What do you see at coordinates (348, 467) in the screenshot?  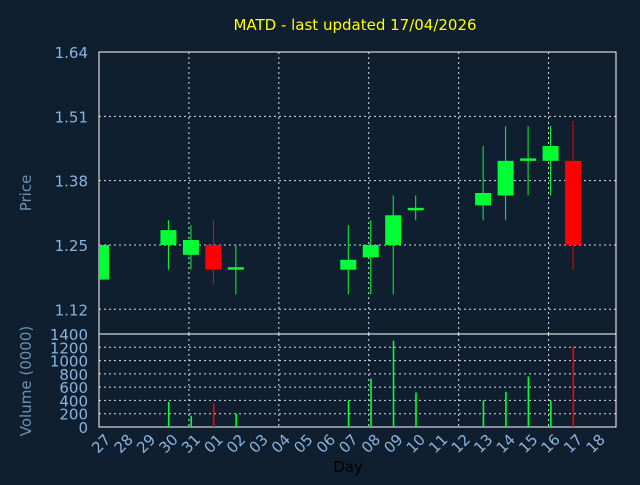 I see `x-axis-label: Day` at bounding box center [348, 467].